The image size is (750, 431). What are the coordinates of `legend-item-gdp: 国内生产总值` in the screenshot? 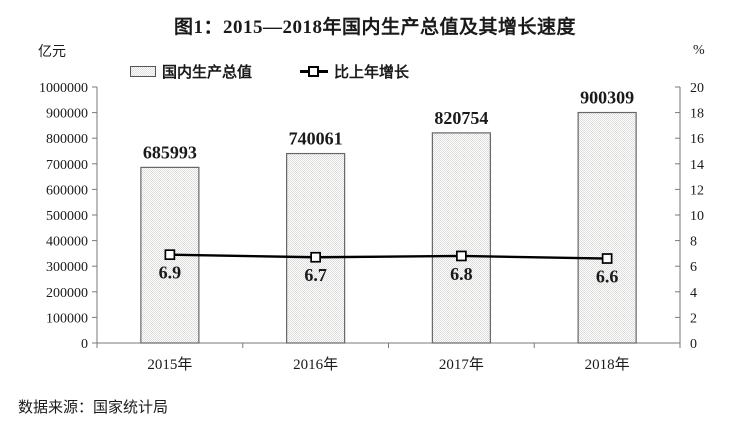 It's located at (191, 71).